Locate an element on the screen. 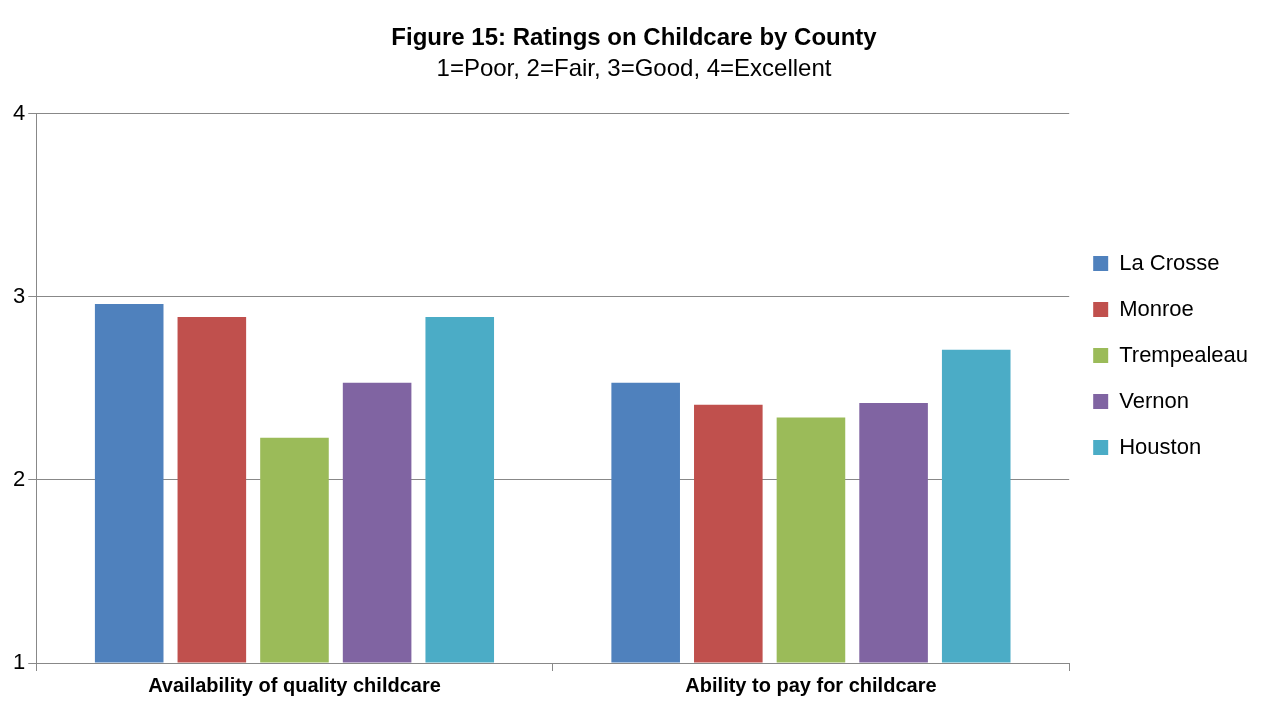 This screenshot has height=711, width=1278. chart-subtitle: 1=Poor, 2=Fair, 3=Good, 4=Excellent is located at coordinates (634, 67).